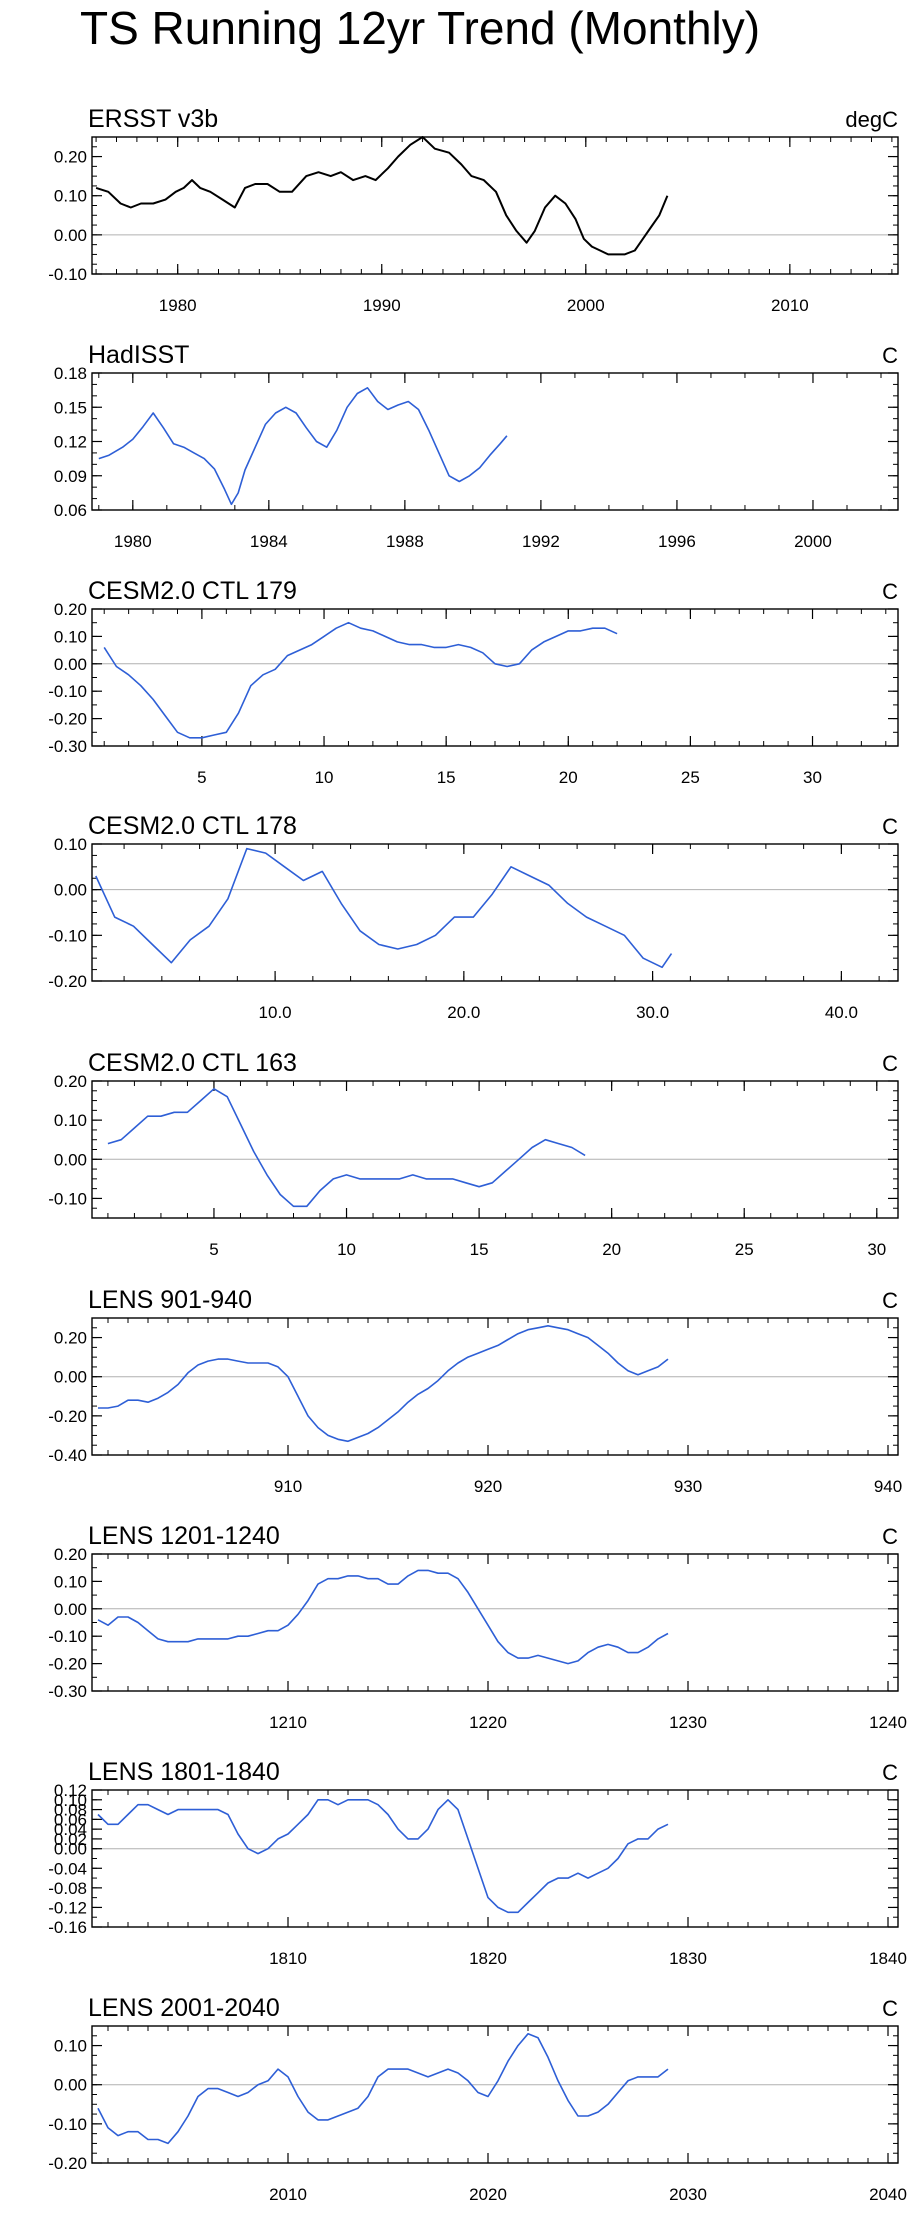  Describe the element at coordinates (677, 541) in the screenshot. I see `x-tick-label: 1996` at that location.